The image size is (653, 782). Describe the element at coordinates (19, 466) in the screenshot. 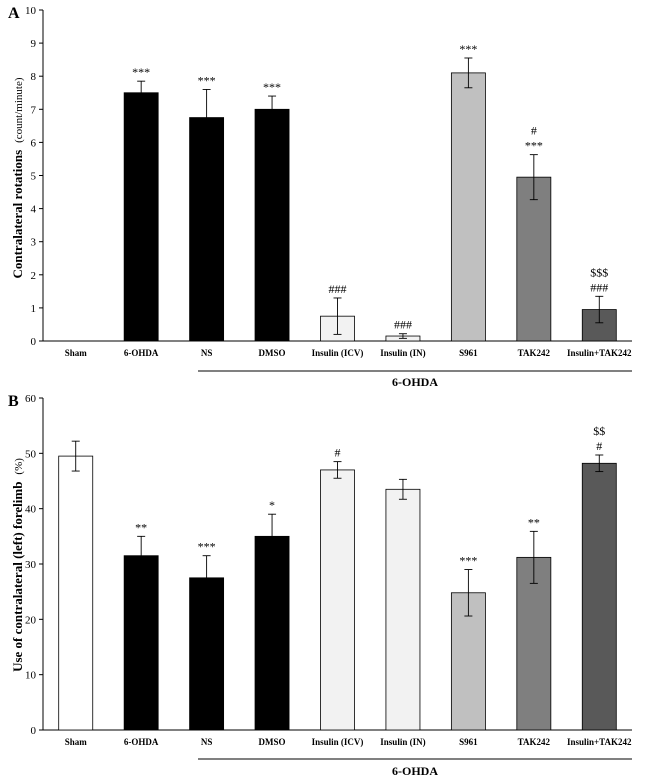

I see `y-axis-unit-b: (%)` at that location.